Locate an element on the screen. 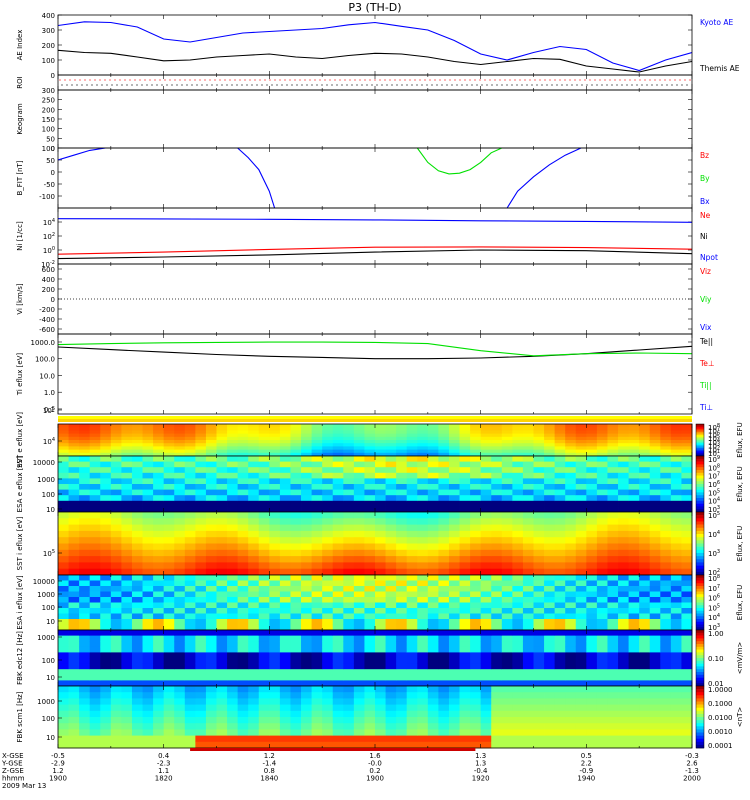 The image size is (750, 800). y-tick-label: -400 is located at coordinates (47, 320).